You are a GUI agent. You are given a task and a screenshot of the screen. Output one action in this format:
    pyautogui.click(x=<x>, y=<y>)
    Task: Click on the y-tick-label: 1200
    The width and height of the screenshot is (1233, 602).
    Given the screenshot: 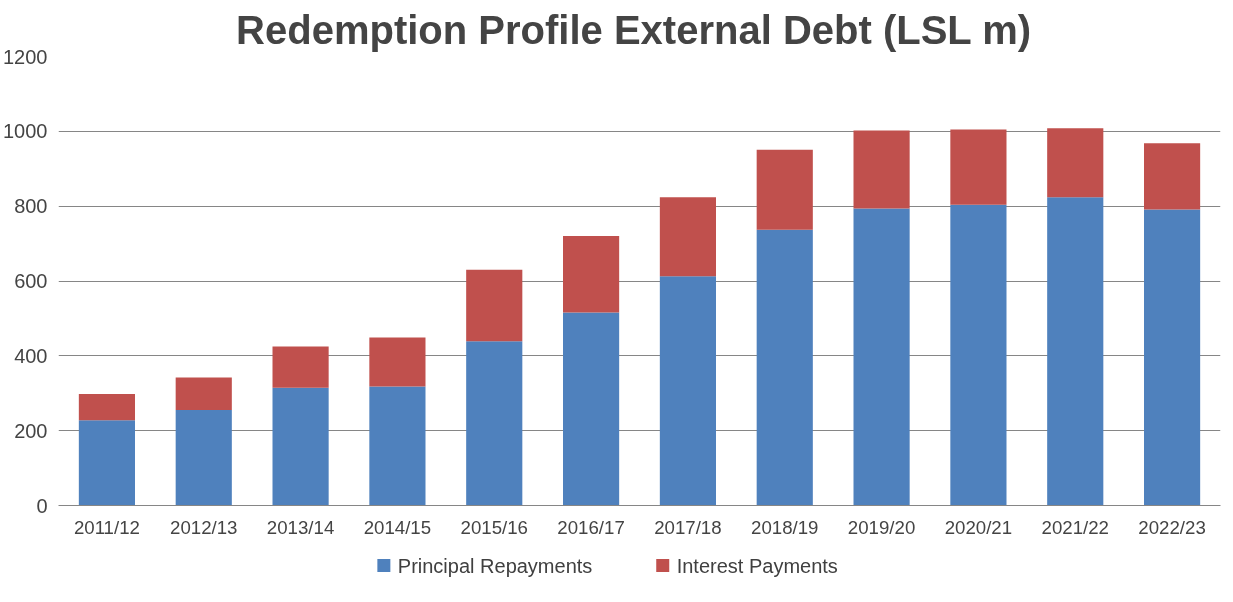 What is the action you would take?
    pyautogui.click(x=25, y=56)
    